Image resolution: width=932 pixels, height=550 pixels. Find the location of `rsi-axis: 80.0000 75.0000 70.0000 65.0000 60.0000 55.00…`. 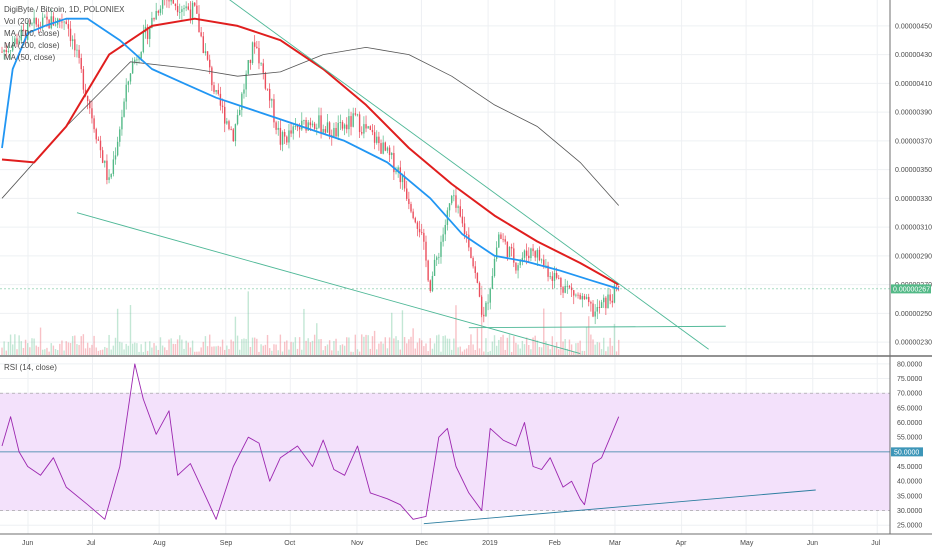

rsi-axis: 80.0000 75.0000 70.0000 65.0000 60.0000 55.00… is located at coordinates (909, 445).